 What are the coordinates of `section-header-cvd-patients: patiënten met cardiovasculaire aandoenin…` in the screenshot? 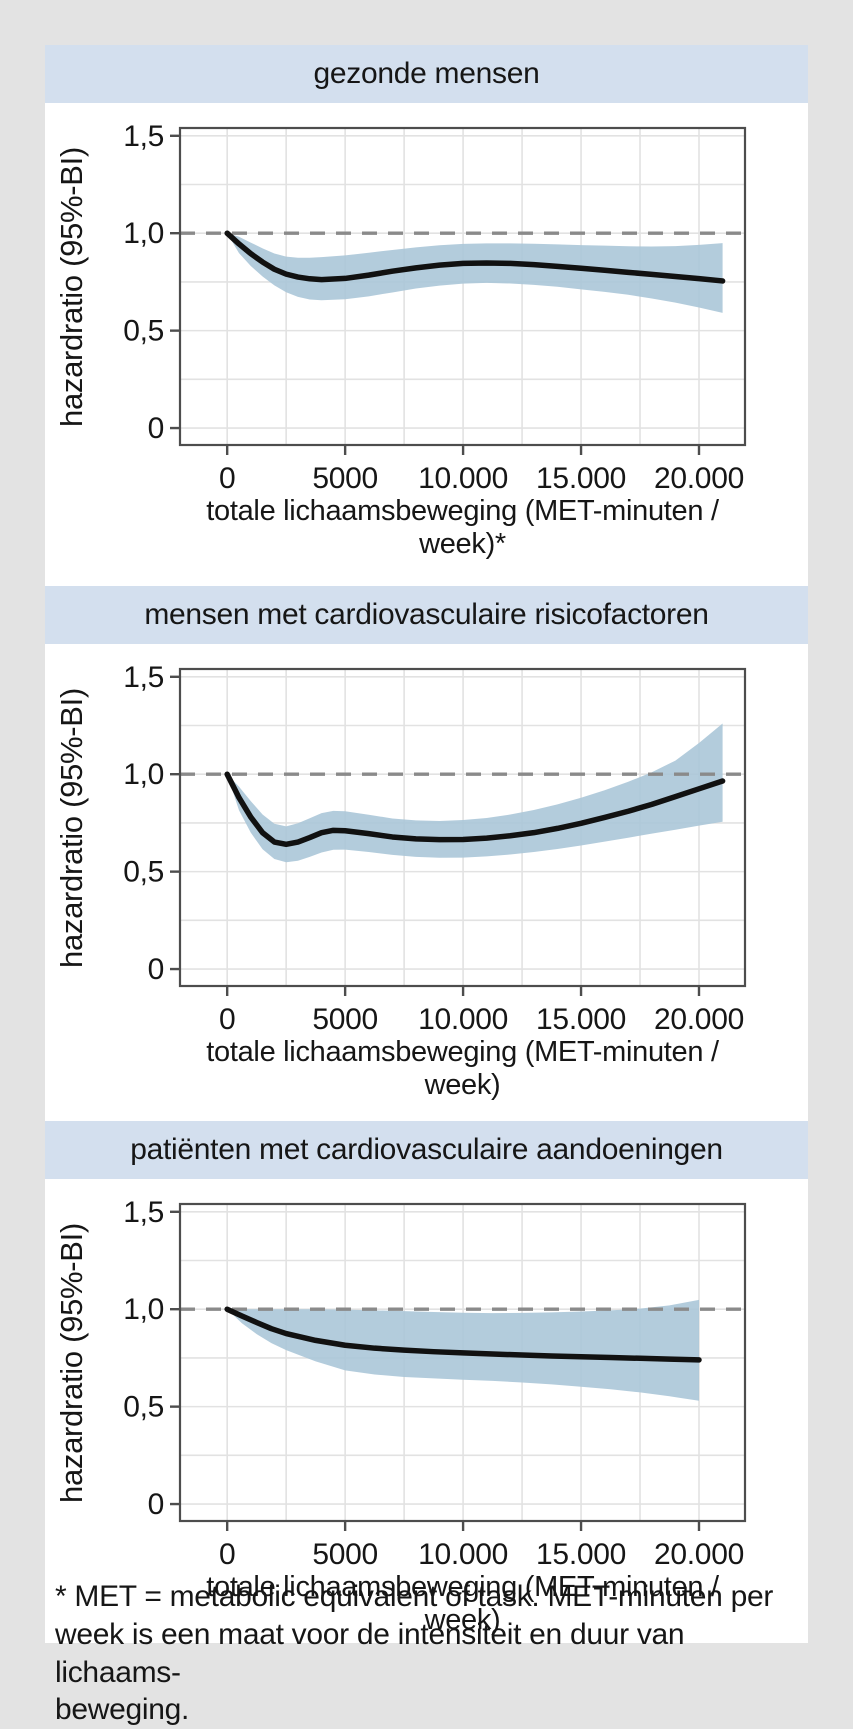 It's located at (426, 1150).